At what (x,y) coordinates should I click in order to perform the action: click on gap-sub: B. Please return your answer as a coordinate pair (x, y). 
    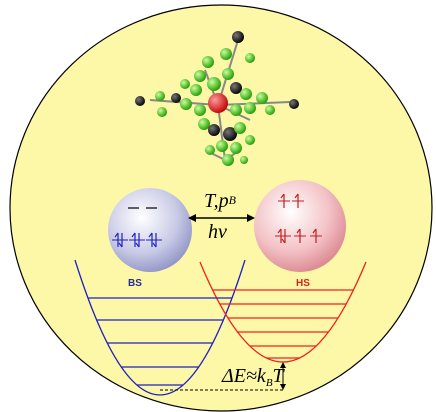
    Looking at the image, I should click on (269, 383).